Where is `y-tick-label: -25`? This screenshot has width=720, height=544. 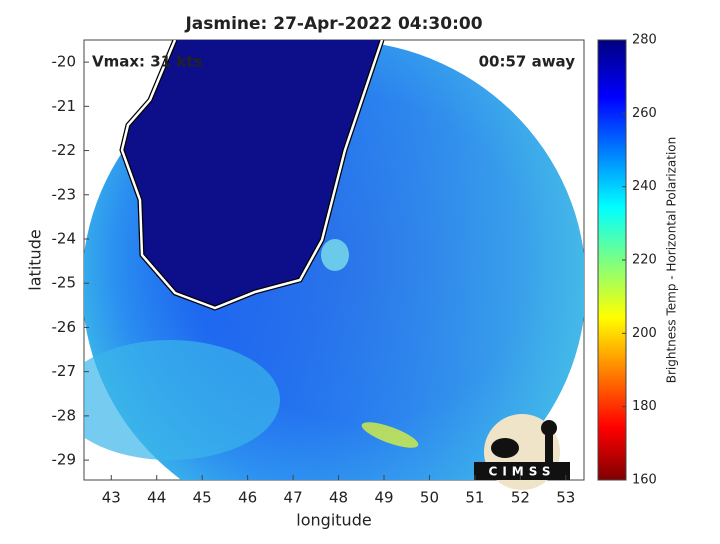
y-tick-label: -25 is located at coordinates (64, 283).